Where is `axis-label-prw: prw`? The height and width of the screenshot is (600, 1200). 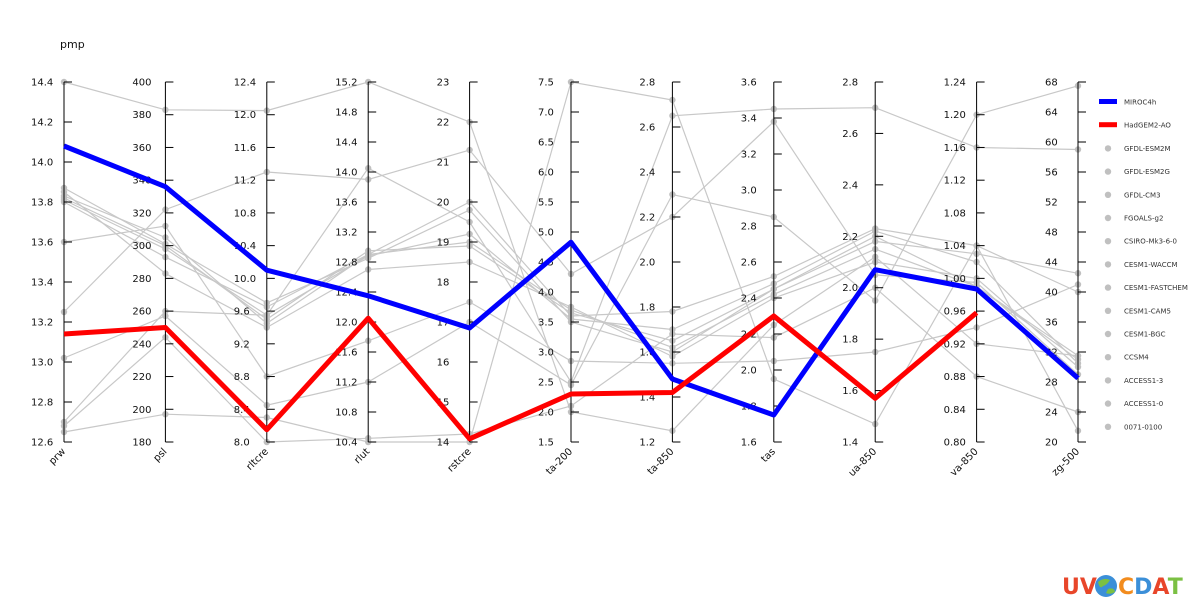 axis-label-prw: prw is located at coordinates (57, 456).